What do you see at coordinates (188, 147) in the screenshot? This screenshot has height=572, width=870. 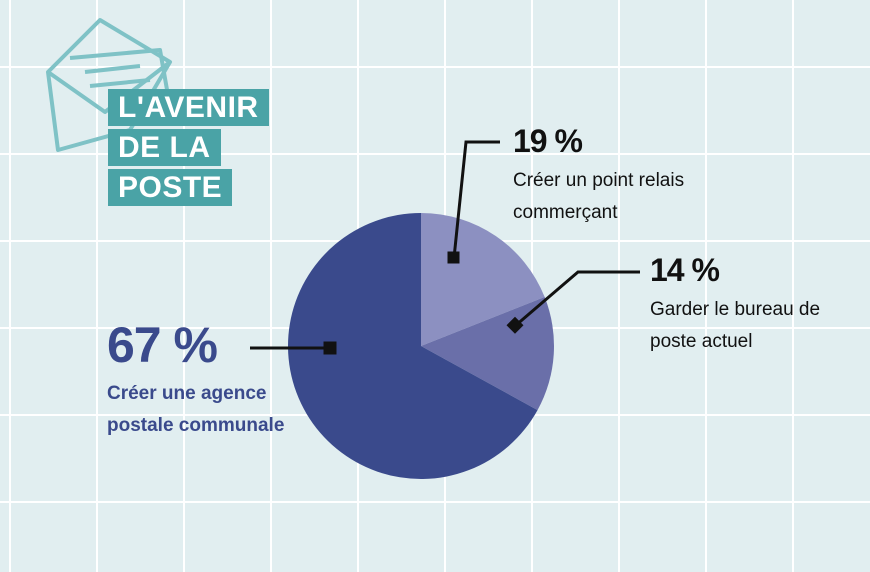 I see `title-text: L'AVENIR DE LA POSTE` at bounding box center [188, 147].